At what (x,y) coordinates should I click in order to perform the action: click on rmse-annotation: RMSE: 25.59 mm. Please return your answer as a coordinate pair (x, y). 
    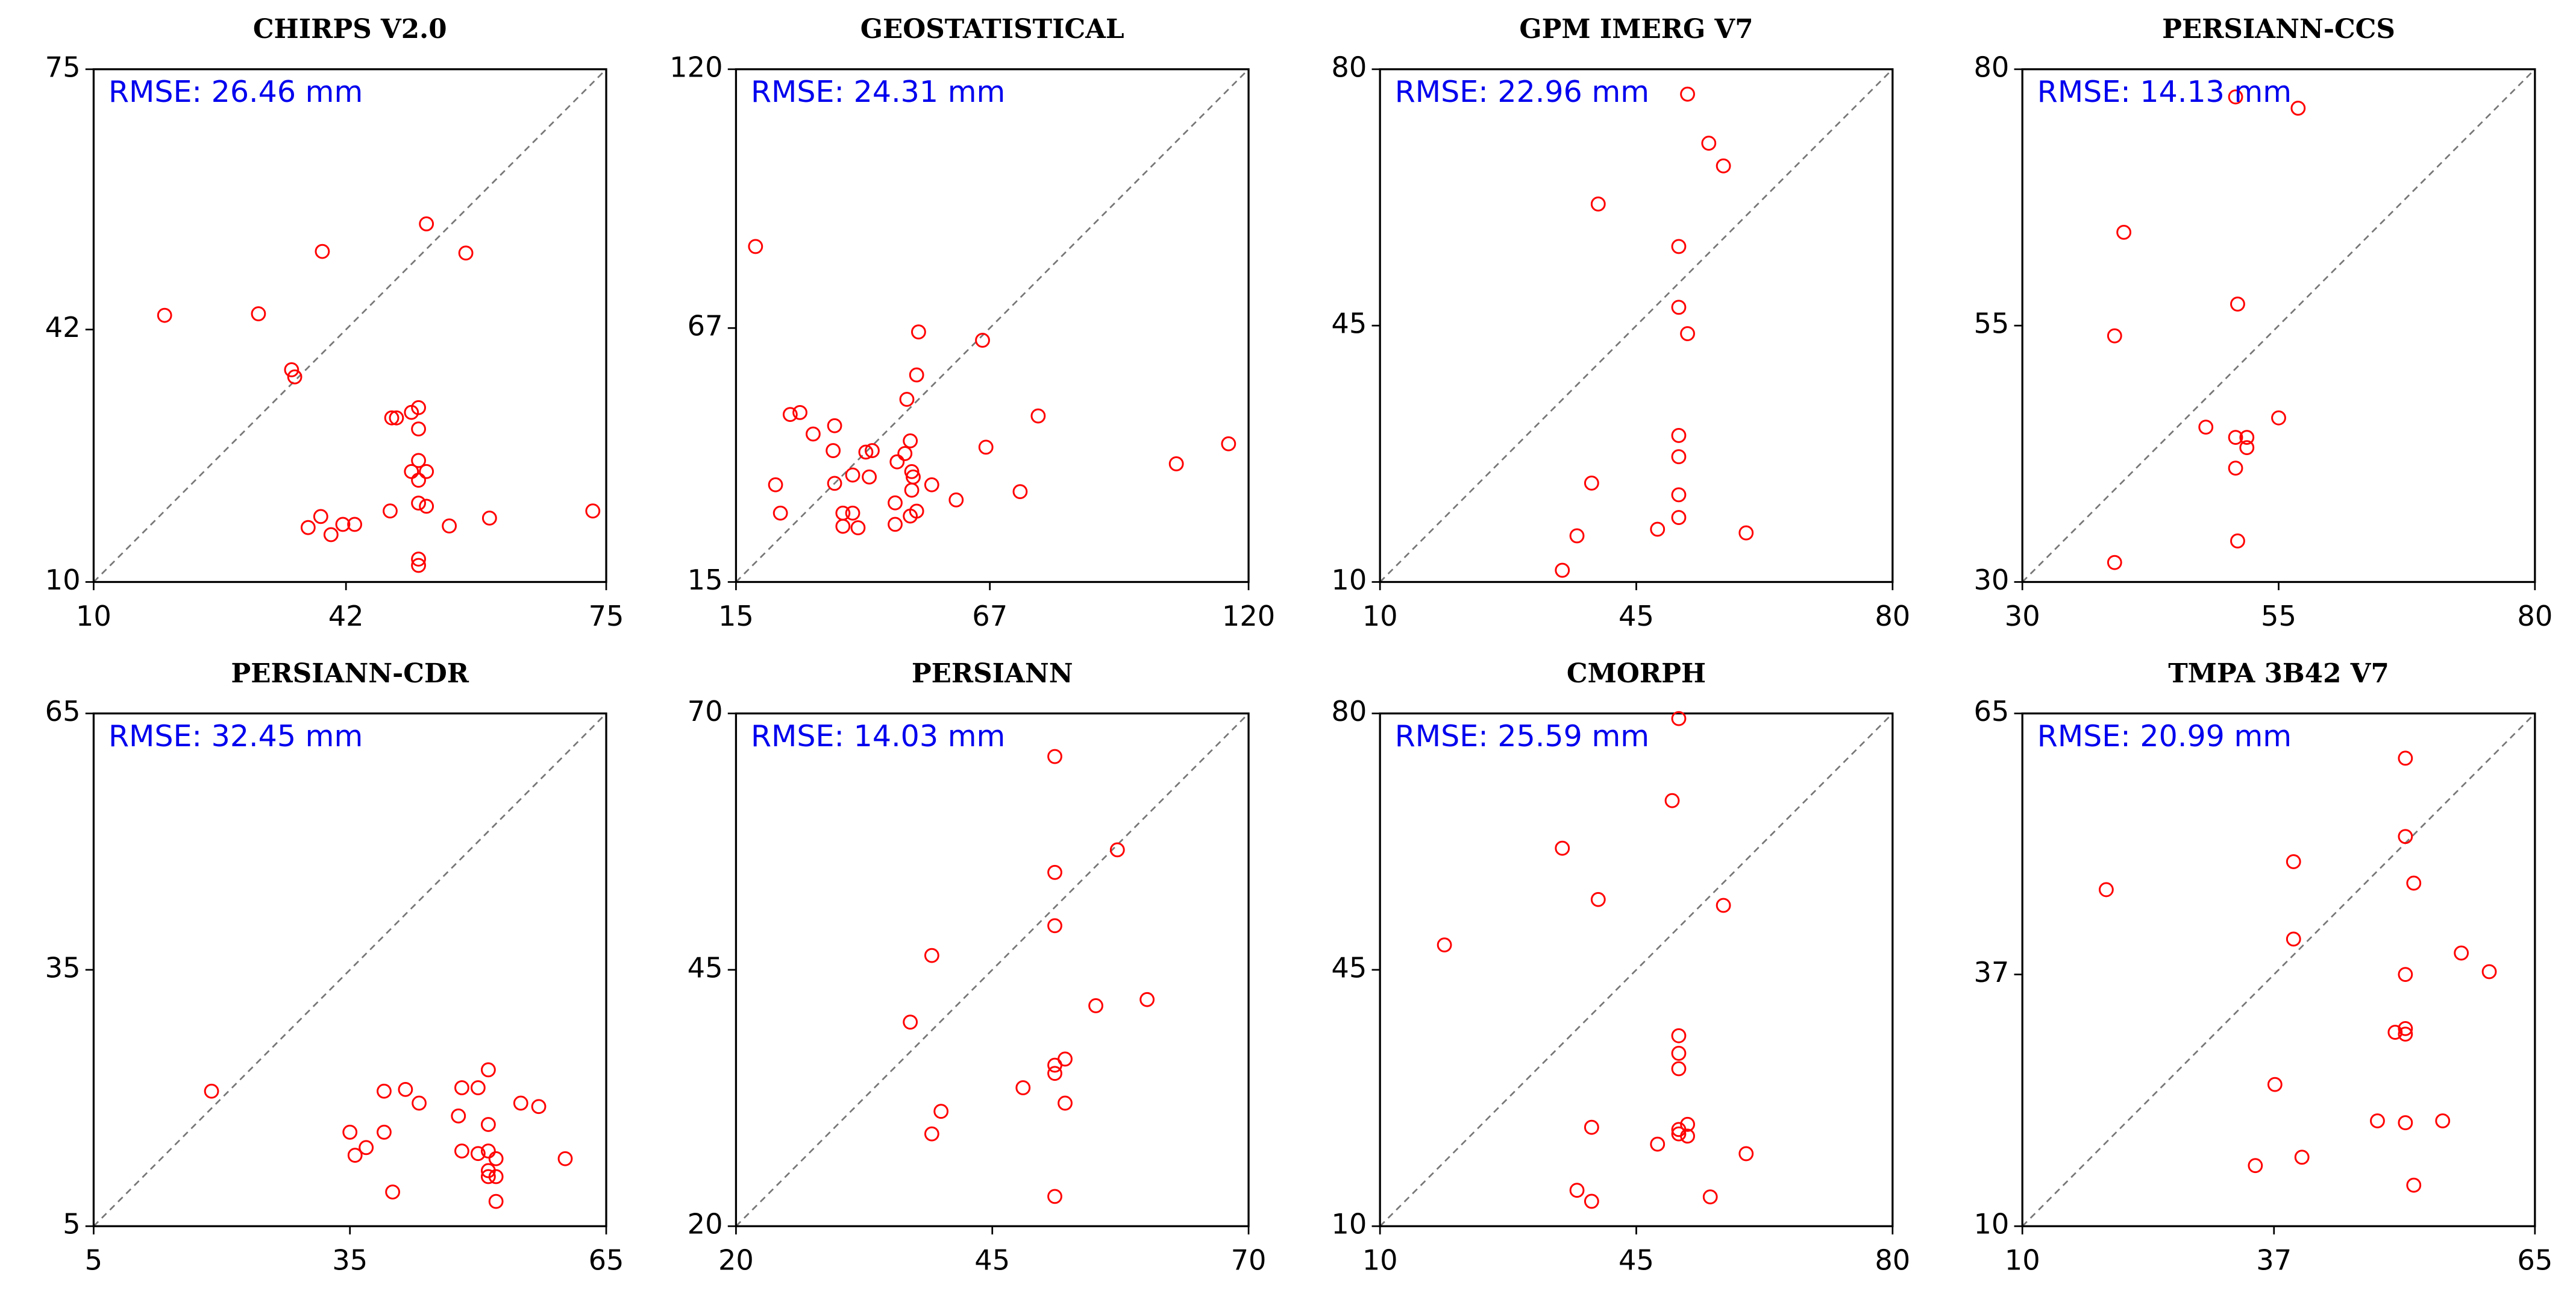
    Looking at the image, I should click on (1522, 736).